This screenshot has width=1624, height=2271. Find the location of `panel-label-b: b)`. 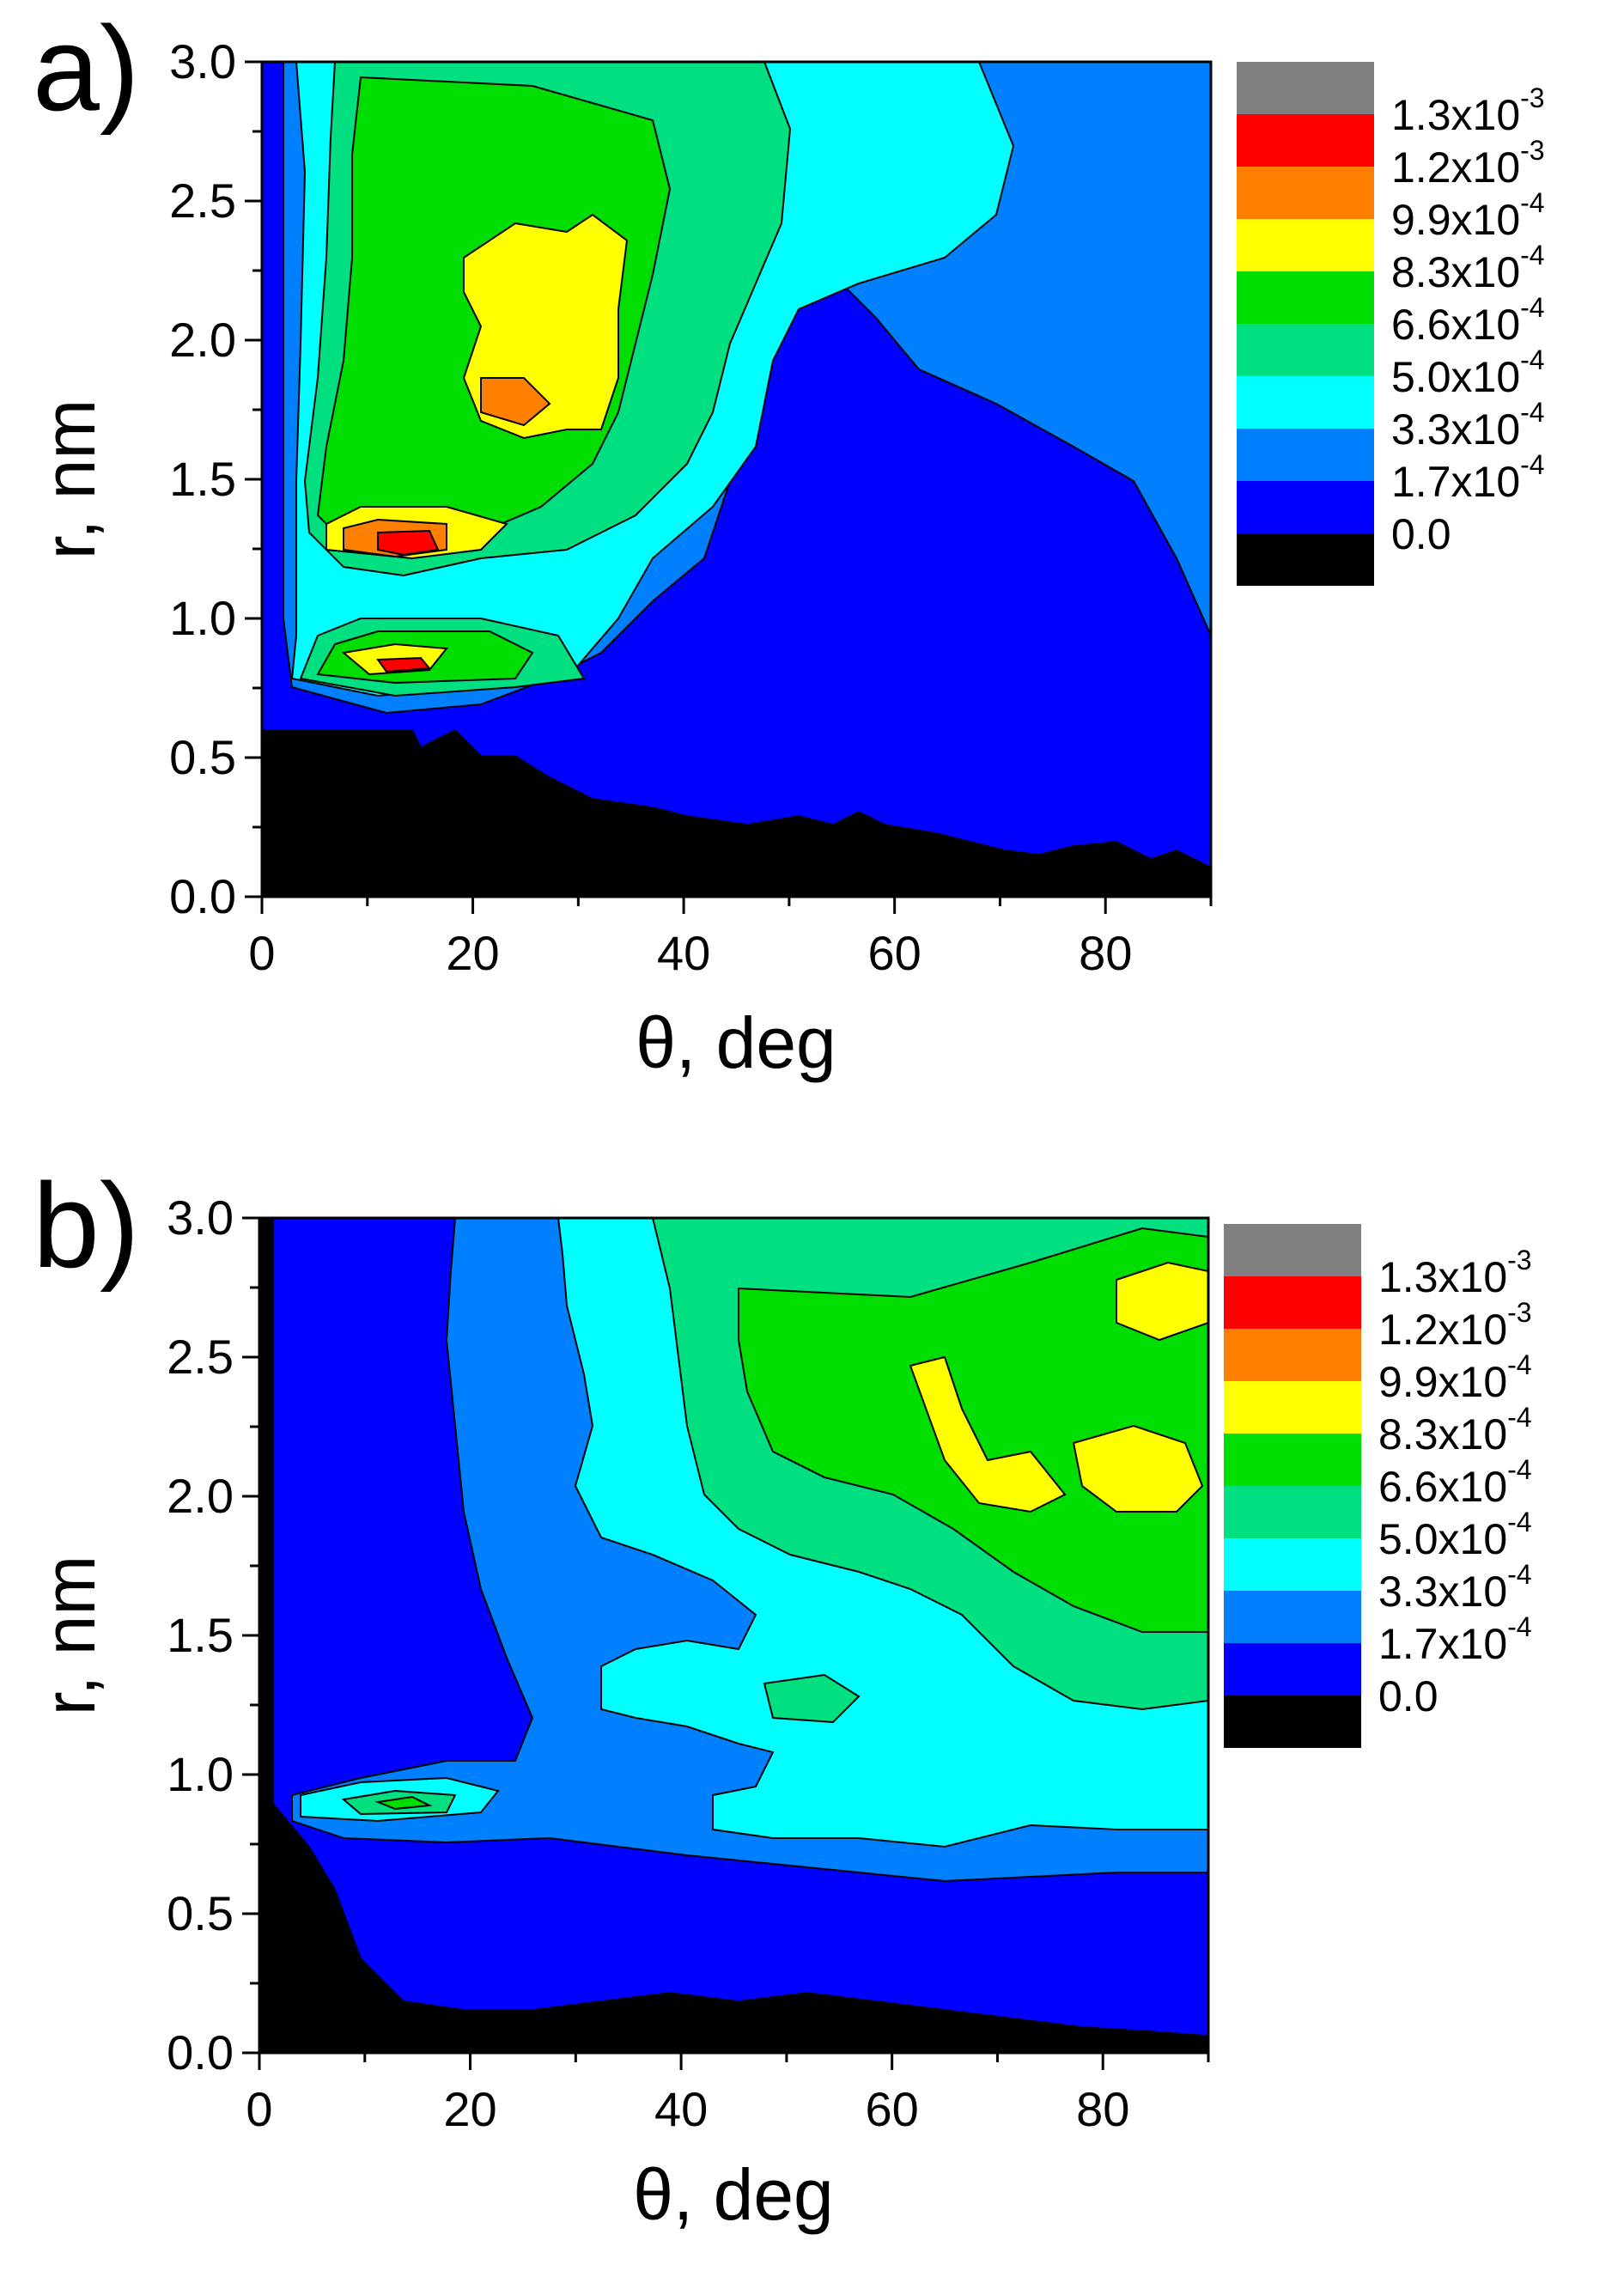

panel-label-b: b) is located at coordinates (86, 1225).